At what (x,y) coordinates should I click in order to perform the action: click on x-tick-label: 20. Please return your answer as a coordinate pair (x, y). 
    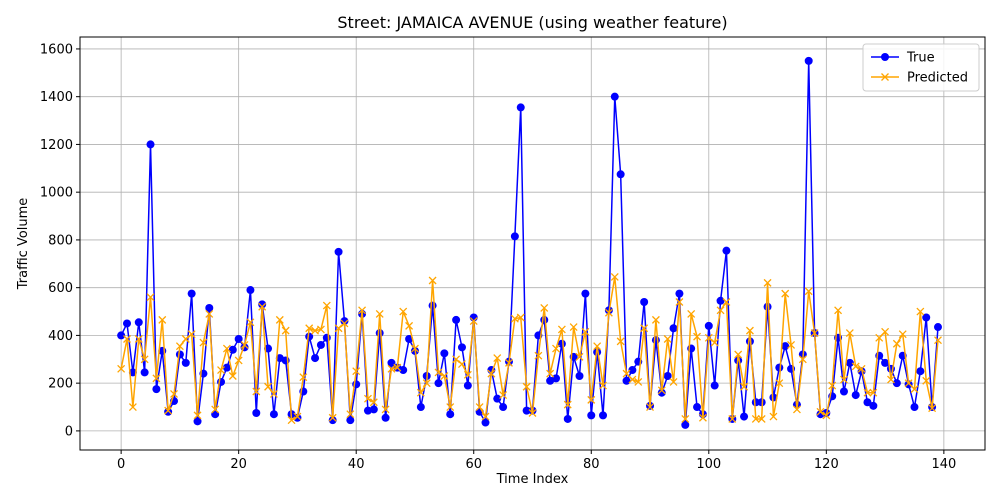
    Looking at the image, I should click on (238, 464).